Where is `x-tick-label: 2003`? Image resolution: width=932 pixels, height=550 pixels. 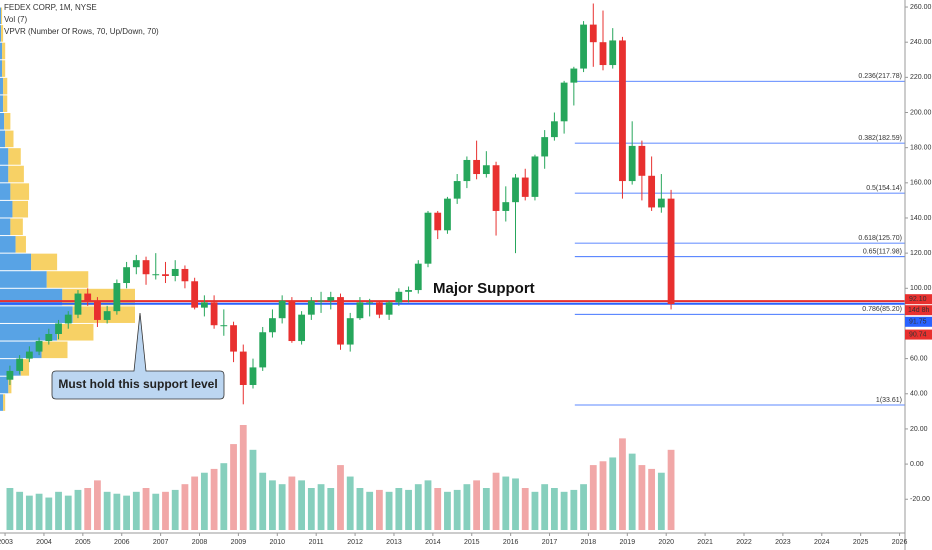
x-tick-label: 2003 is located at coordinates (6, 542).